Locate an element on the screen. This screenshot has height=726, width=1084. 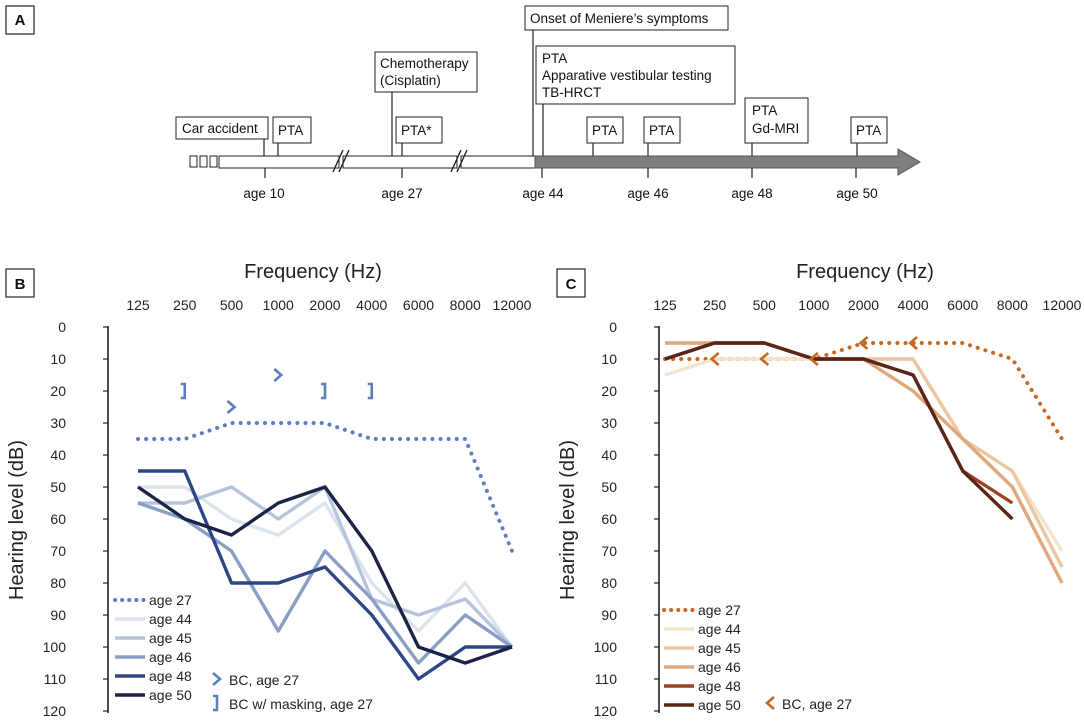
event-meniere-onset: Onset of Meniere’s symptoms is located at coordinates (626, 18).